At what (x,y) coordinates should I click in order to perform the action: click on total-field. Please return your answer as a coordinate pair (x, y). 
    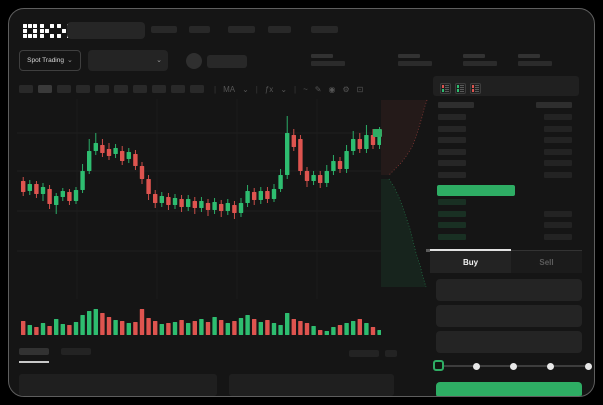
    Looking at the image, I should click on (509, 342).